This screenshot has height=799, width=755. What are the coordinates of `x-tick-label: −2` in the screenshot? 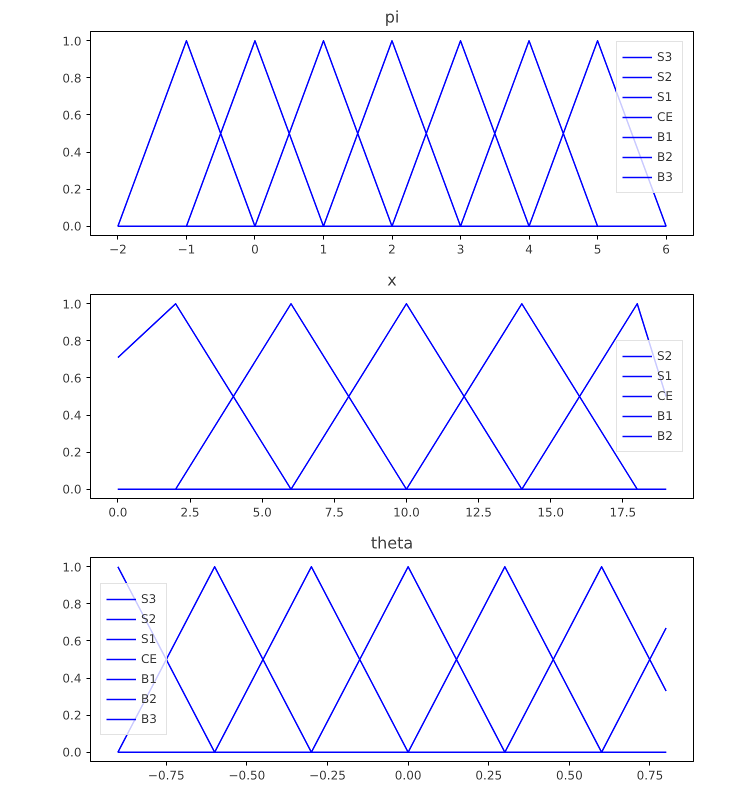 It's located at (118, 249).